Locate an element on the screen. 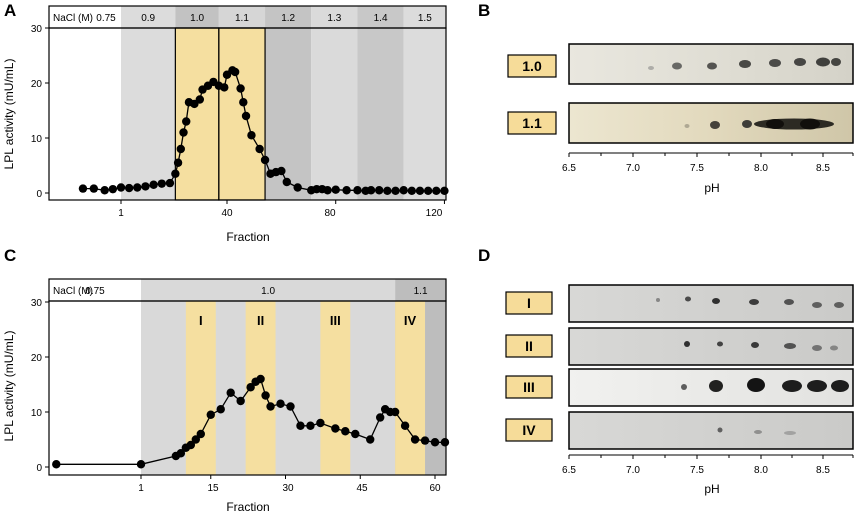 The width and height of the screenshot is (858, 515). header-value: 1.2 is located at coordinates (288, 18).